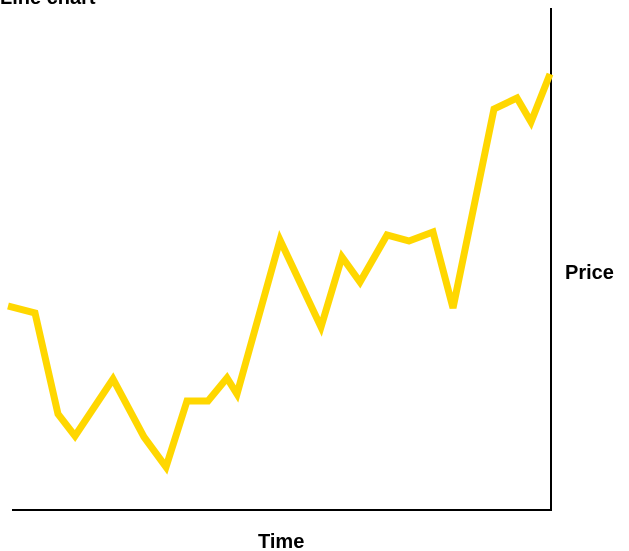 This screenshot has width=629, height=551. Describe the element at coordinates (48, 4) in the screenshot. I see `chart-title: Line chart` at that location.